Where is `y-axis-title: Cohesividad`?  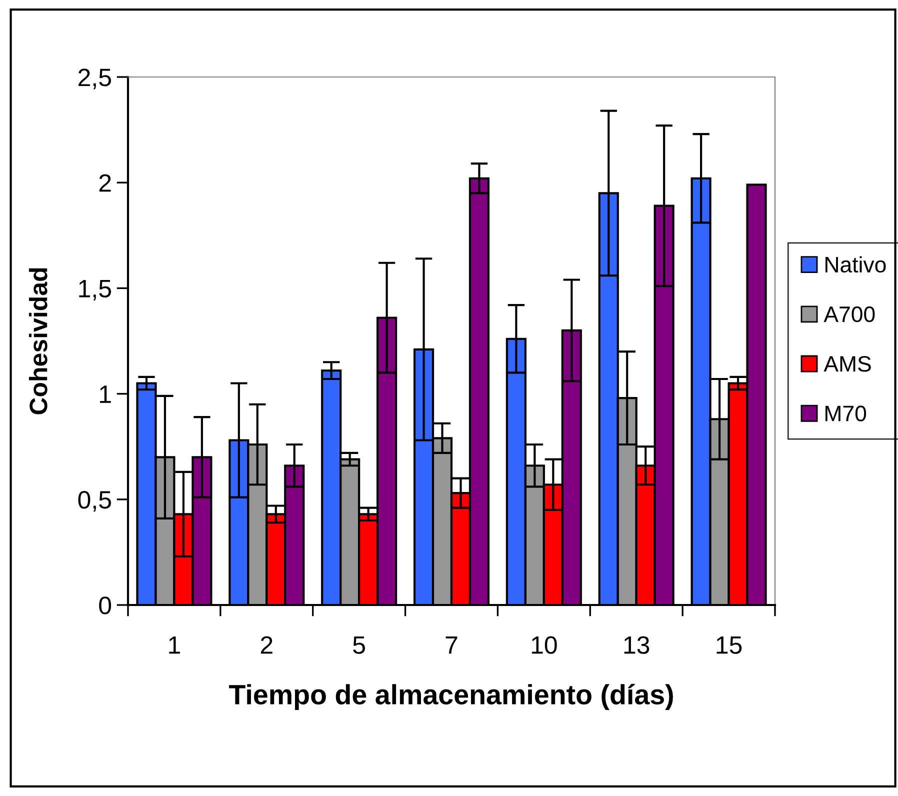 y-axis-title: Cohesividad is located at coordinates (38, 341).